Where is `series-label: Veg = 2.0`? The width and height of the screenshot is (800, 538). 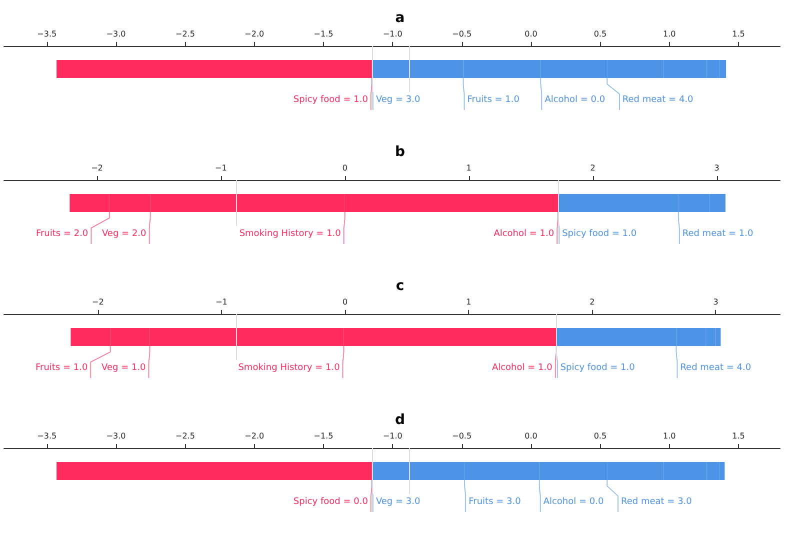
series-label: Veg = 2.0 is located at coordinates (124, 234).